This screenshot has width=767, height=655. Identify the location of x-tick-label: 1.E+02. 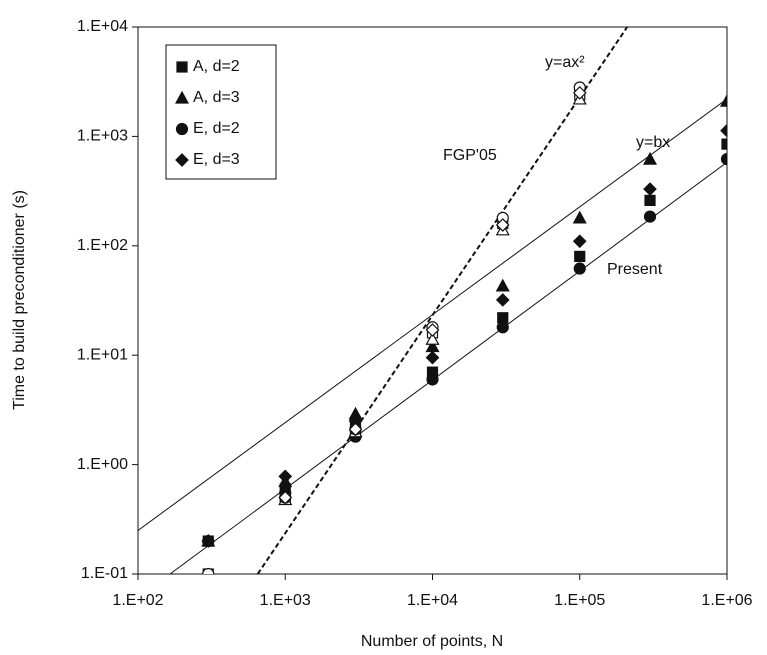
(137, 600).